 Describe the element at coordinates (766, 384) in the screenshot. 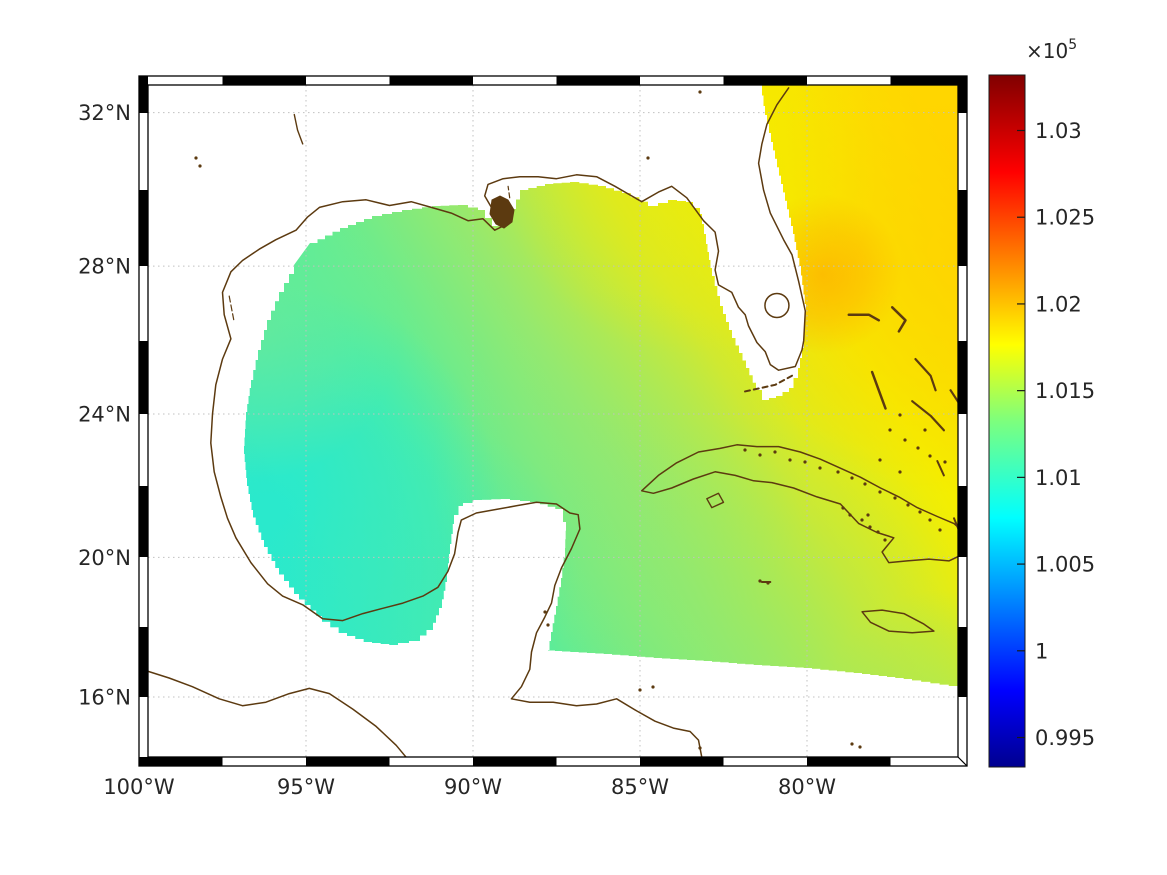

I see `florida-keys-coastline` at that location.